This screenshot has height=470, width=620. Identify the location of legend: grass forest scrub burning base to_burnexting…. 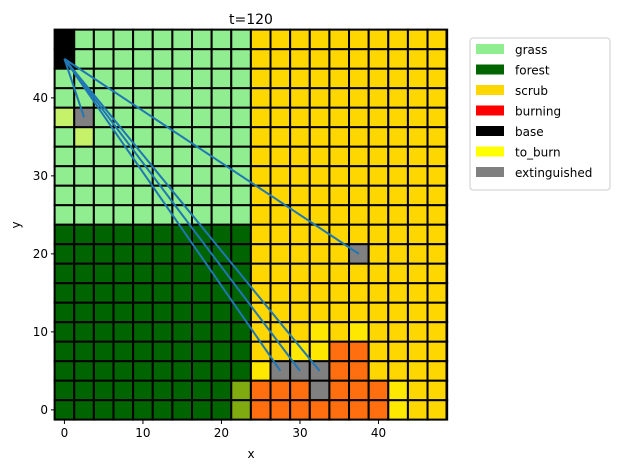
(540, 114).